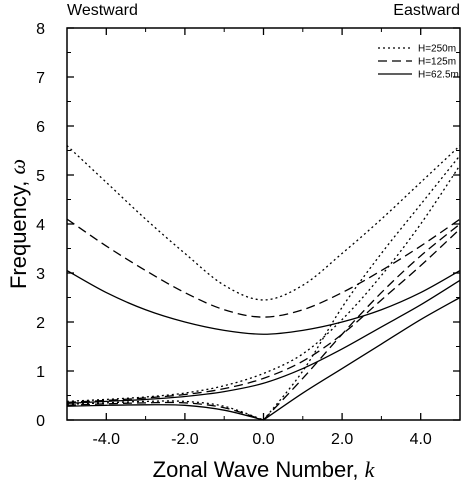 This screenshot has height=492, width=474. What do you see at coordinates (40, 372) in the screenshot?
I see `y-tick-label: 1` at bounding box center [40, 372].